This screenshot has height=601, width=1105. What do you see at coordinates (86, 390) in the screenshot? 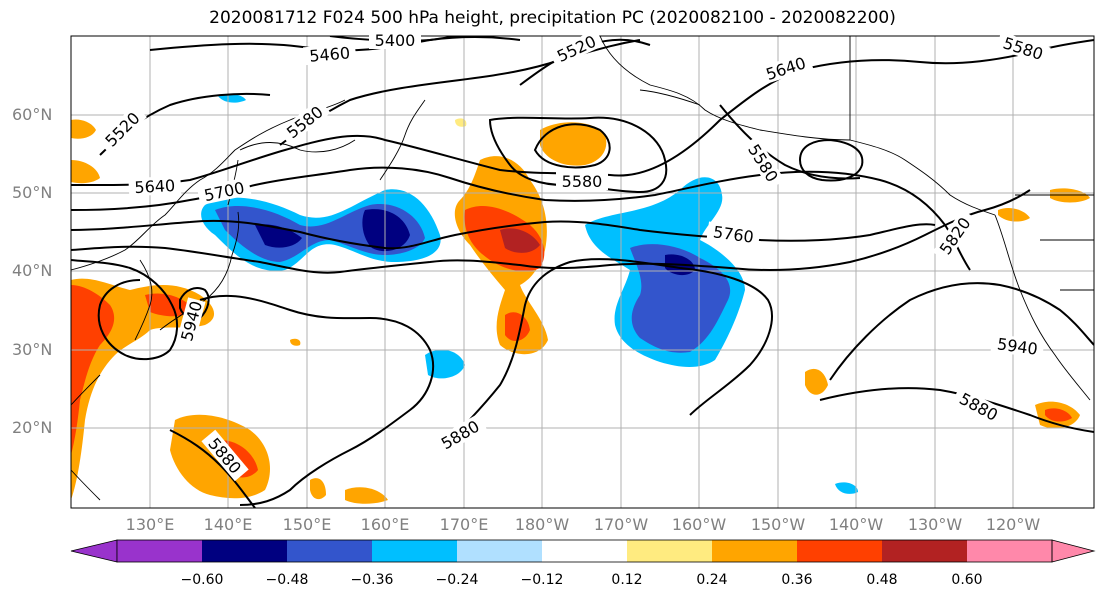
I see `coast-taiwan-china` at bounding box center [86, 390].